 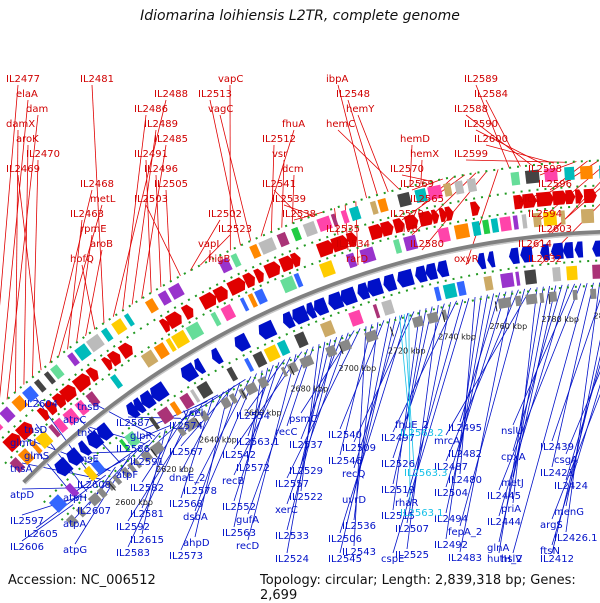 What do you see at coordinates (481, 124) in the screenshot?
I see `plus-gene-label: IL2590` at bounding box center [481, 124].